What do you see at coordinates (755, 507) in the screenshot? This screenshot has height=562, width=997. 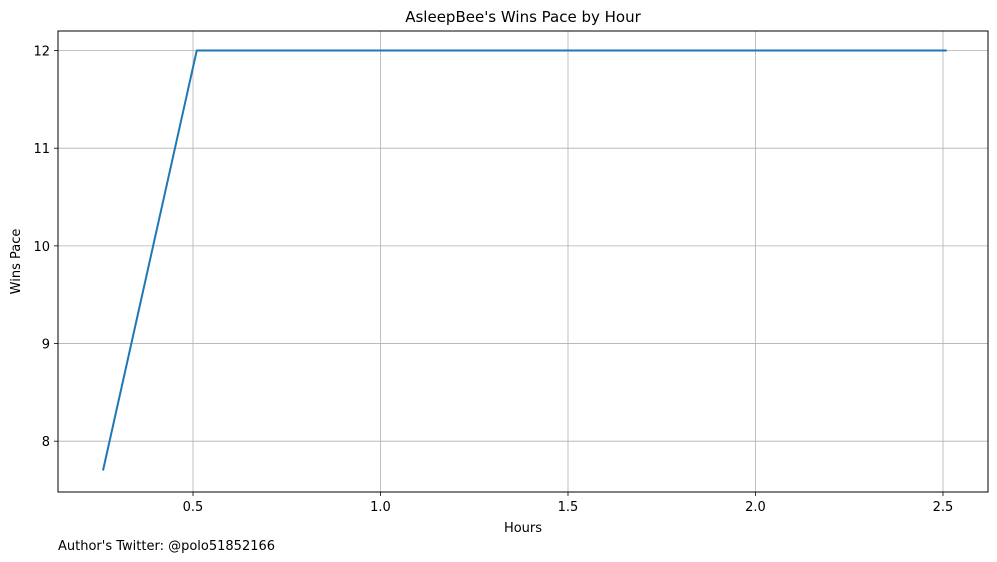 I see `x-tick-label: 2.0` at bounding box center [755, 507].